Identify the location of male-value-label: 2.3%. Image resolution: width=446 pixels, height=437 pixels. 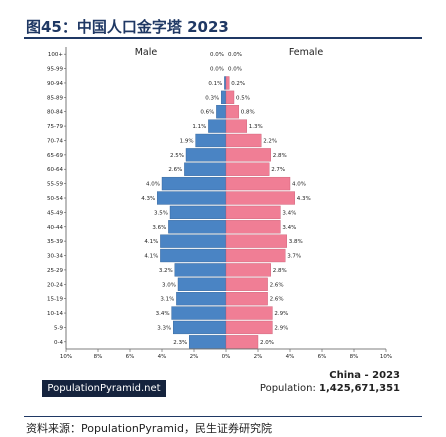
(180, 343).